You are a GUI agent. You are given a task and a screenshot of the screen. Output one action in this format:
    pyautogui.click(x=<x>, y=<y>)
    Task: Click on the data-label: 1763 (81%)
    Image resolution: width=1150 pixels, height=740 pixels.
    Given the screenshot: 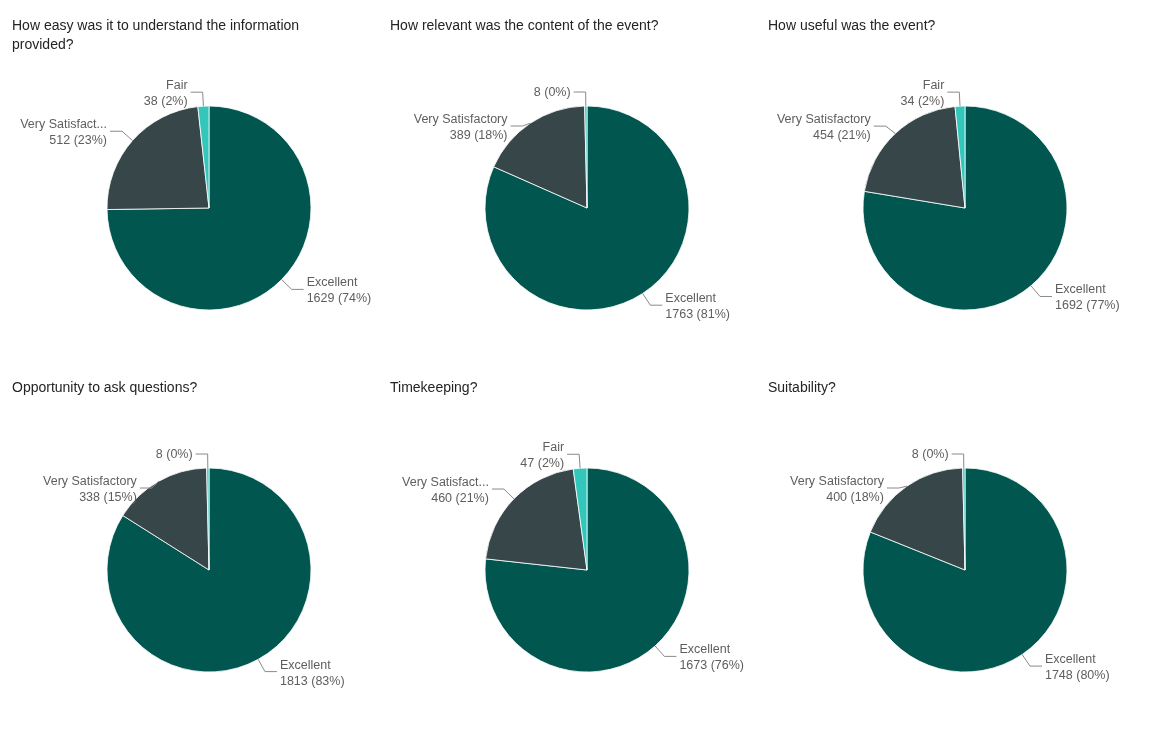 What is the action you would take?
    pyautogui.click(x=697, y=314)
    